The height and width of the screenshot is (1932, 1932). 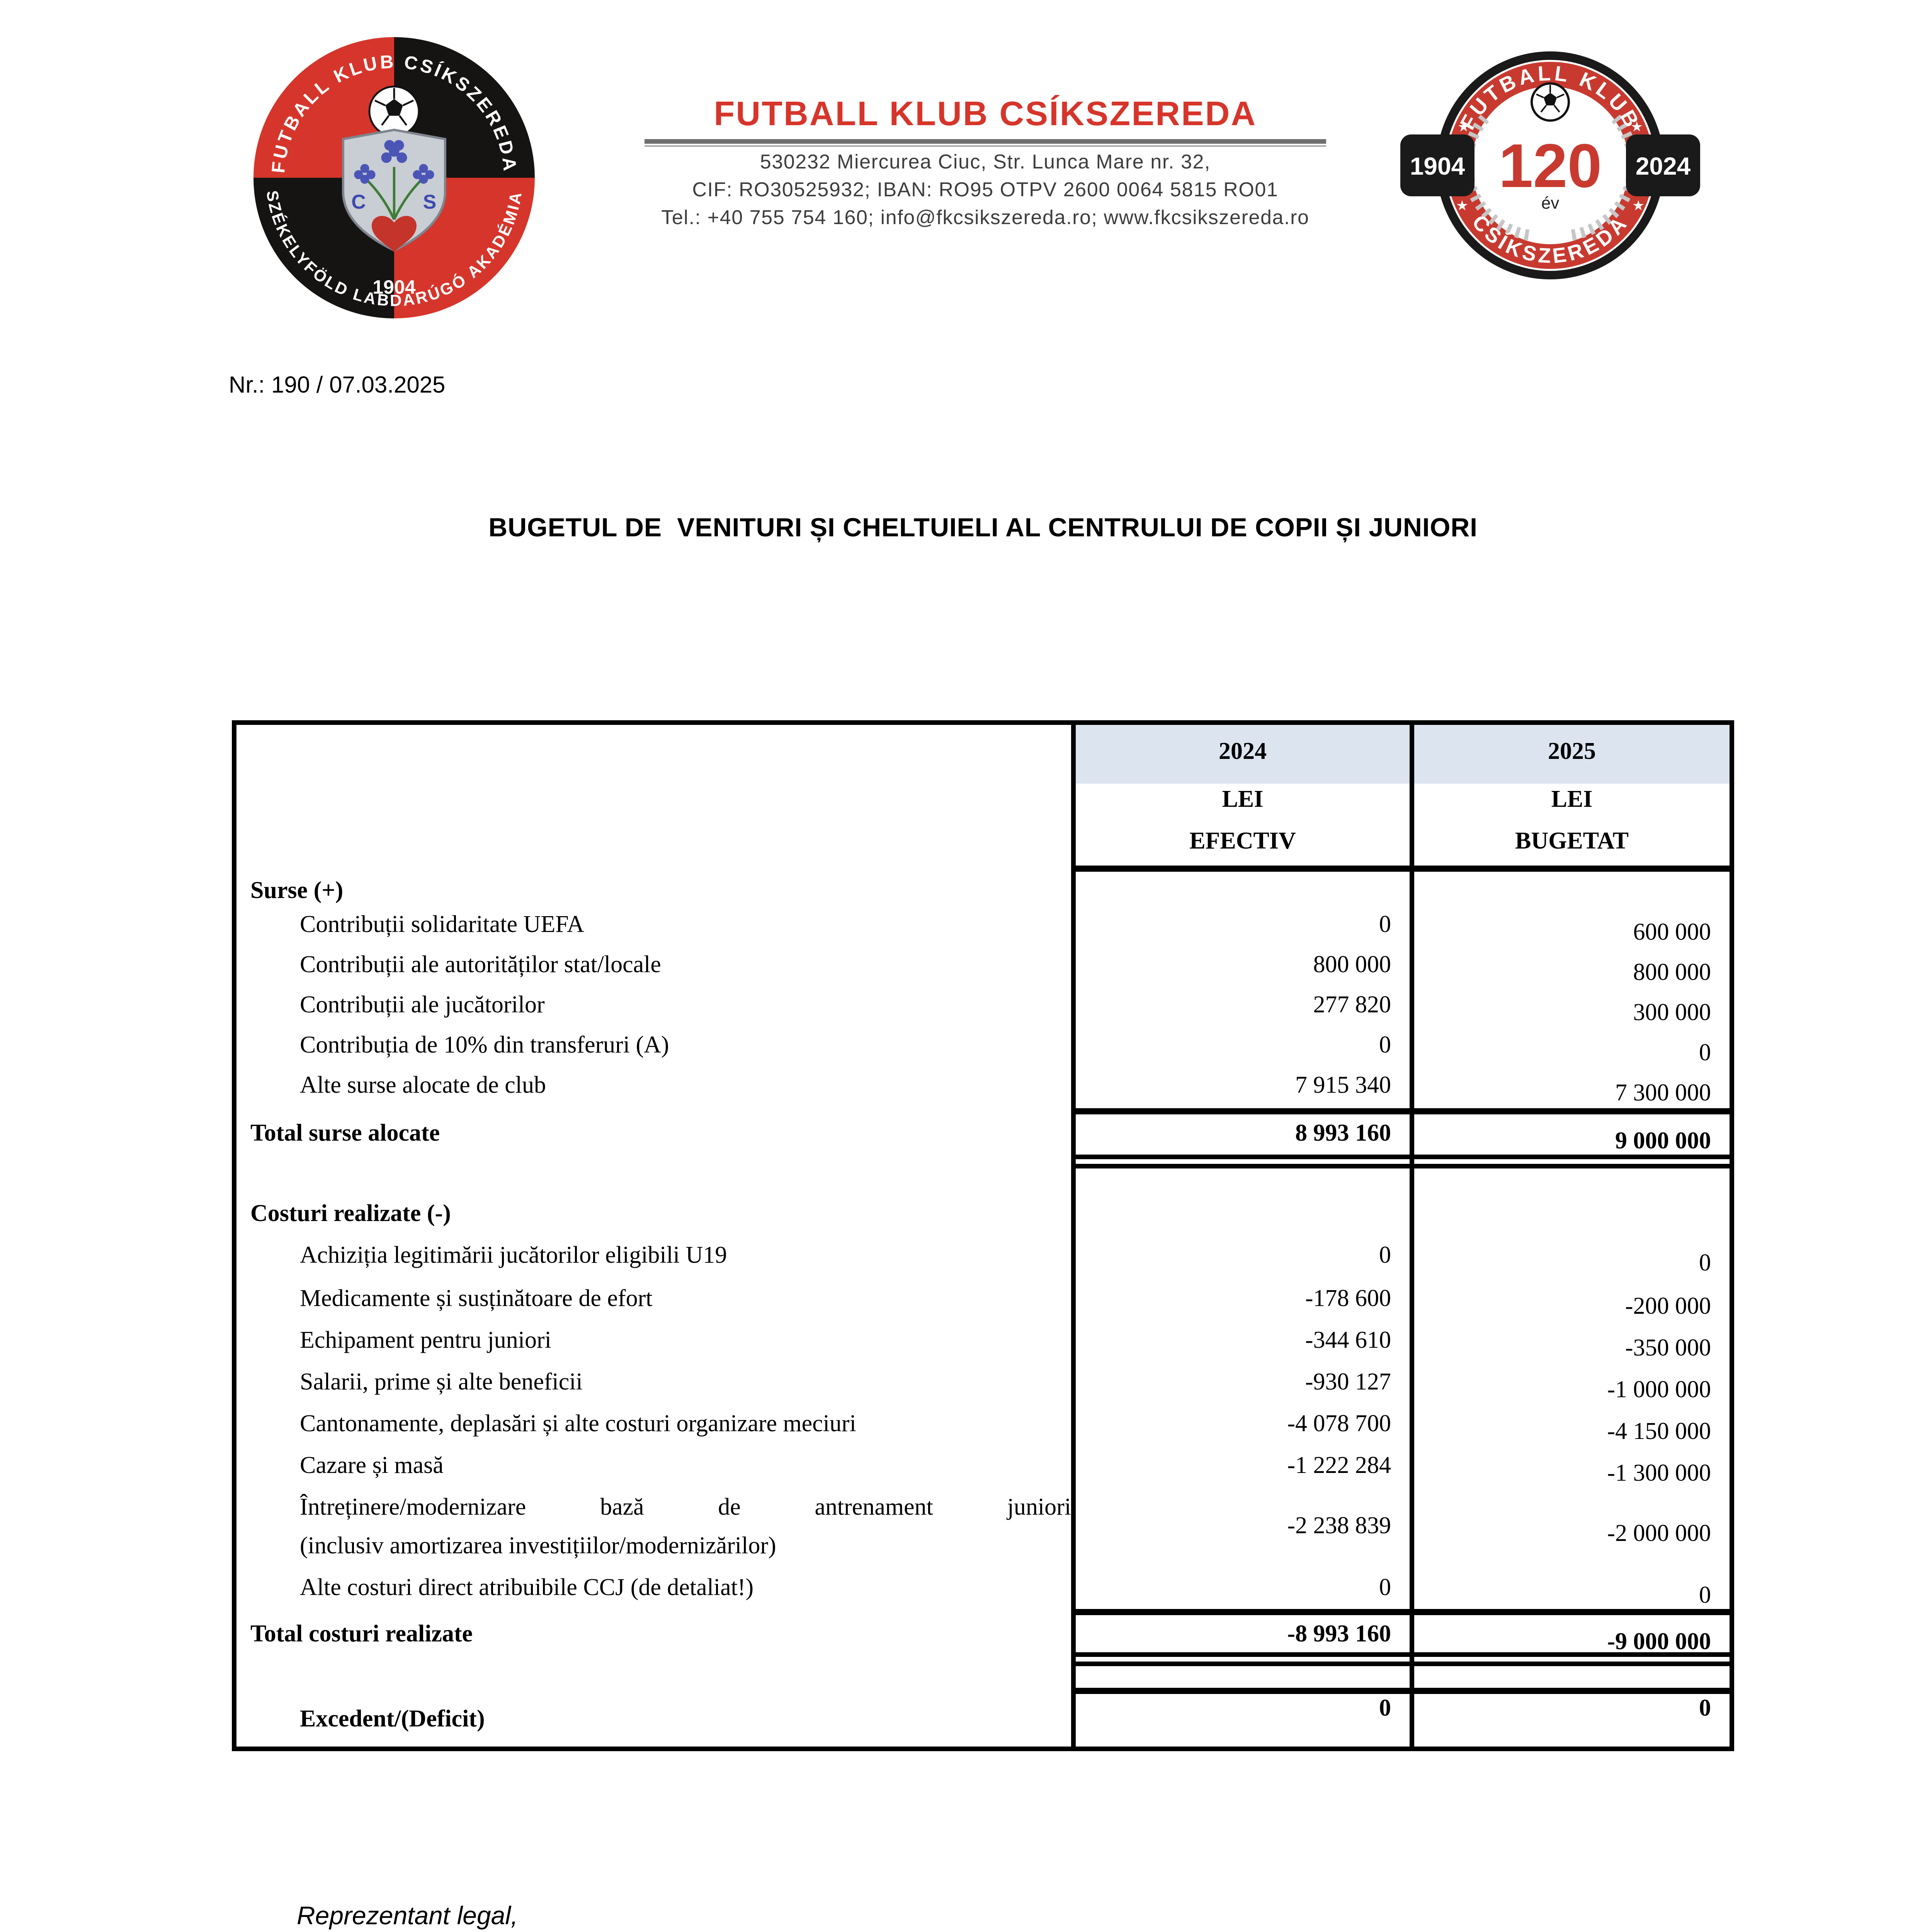 What do you see at coordinates (1572, 842) in the screenshot?
I see `col-header-bugetat: BUGETAT` at bounding box center [1572, 842].